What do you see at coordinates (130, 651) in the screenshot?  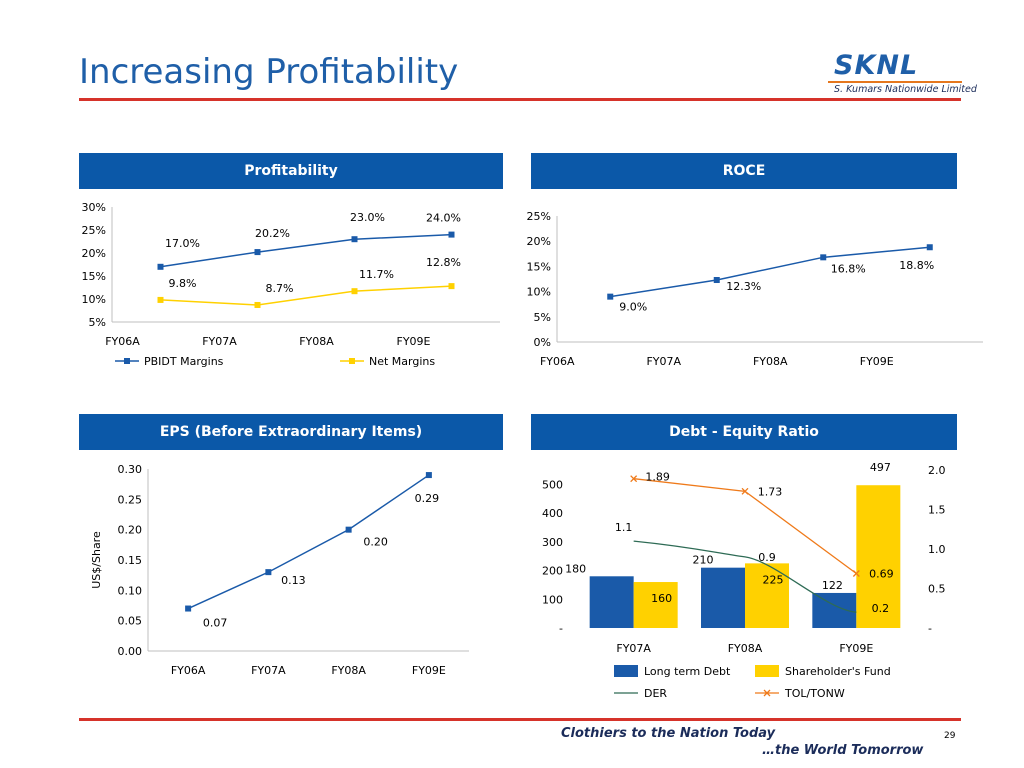 I see `y-tick-label: 0.00` at bounding box center [130, 651].